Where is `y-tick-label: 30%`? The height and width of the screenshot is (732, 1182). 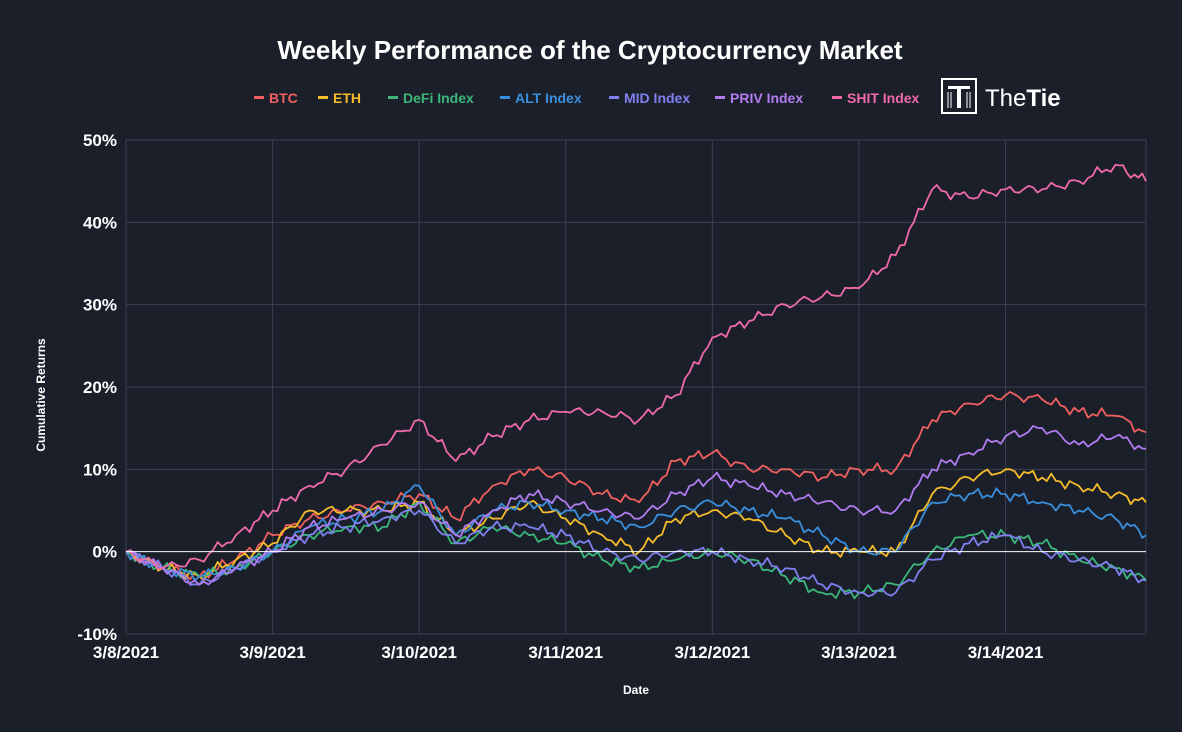 y-tick-label: 30% is located at coordinates (100, 305).